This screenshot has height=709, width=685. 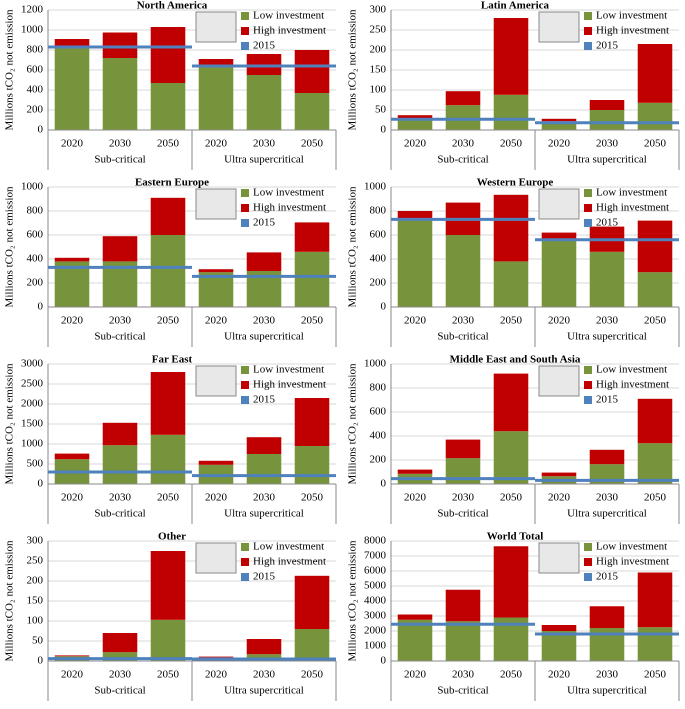 What do you see at coordinates (375, 541) in the screenshot?
I see `y-tick-label: 8000` at bounding box center [375, 541].